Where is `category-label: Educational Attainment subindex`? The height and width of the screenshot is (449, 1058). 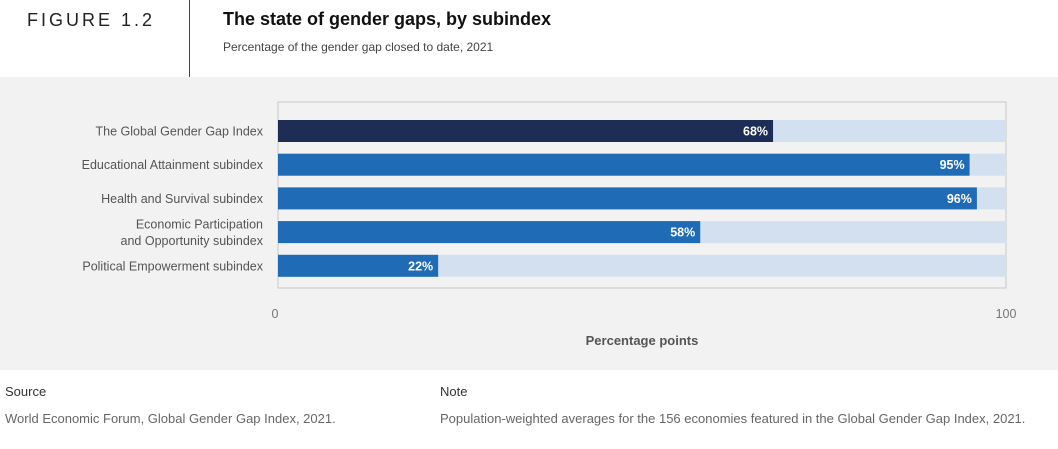 category-label: Educational Attainment subindex is located at coordinates (173, 165).